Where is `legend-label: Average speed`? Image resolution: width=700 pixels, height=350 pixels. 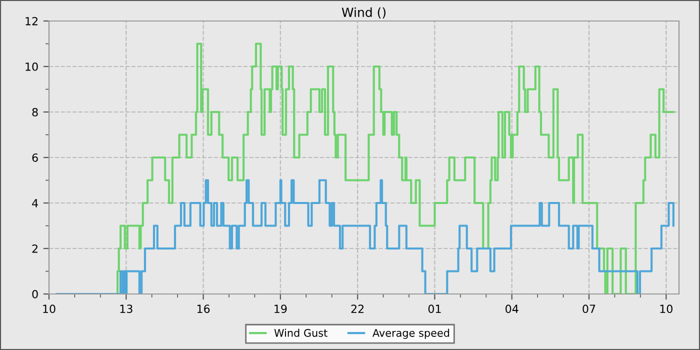
legend-label: Average speed is located at coordinates (411, 333).